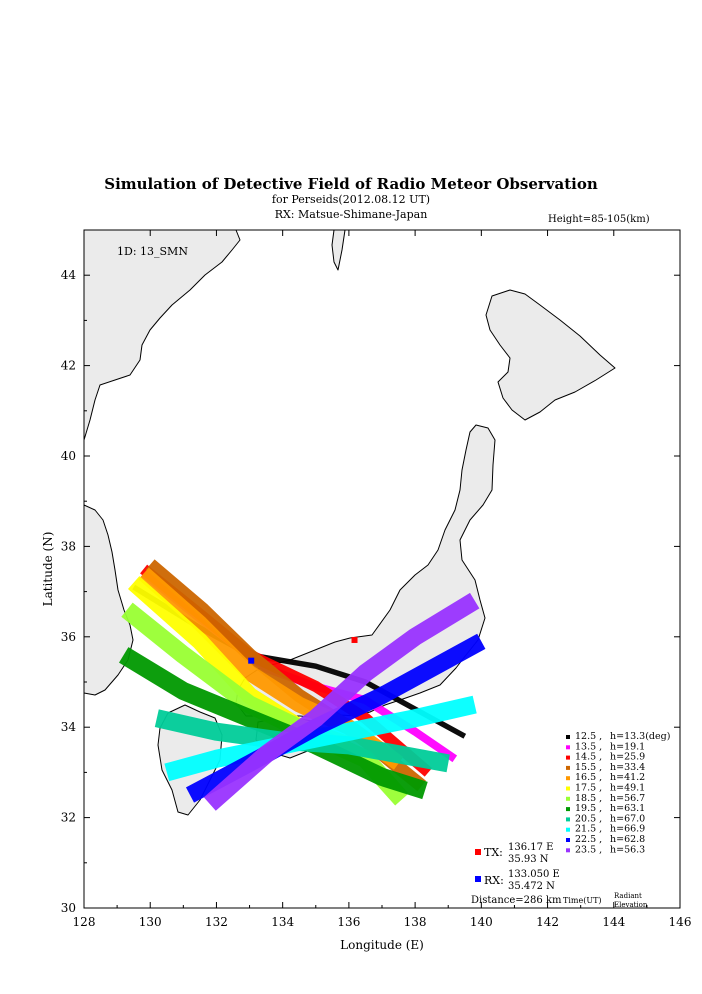 This screenshot has width=702, height=994. Describe the element at coordinates (48, 569) in the screenshot. I see `y-axis-label: Latitude (N)` at that location.